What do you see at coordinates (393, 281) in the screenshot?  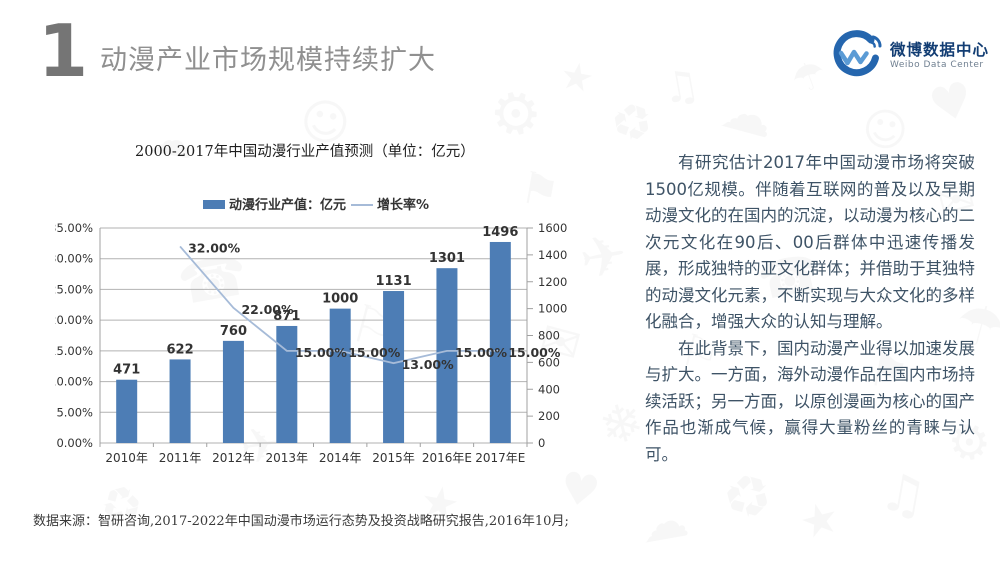 I see `svg-text: 1131` at bounding box center [393, 281].